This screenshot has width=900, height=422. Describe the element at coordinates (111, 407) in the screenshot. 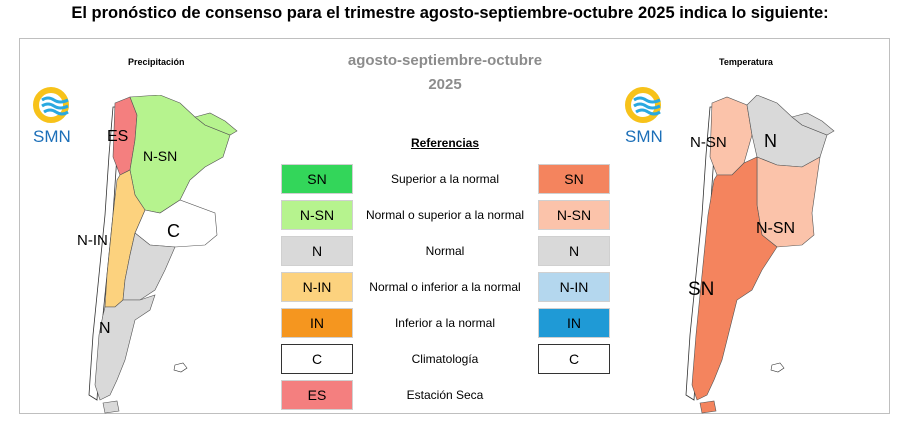

I see `precip-region-tdf` at that location.